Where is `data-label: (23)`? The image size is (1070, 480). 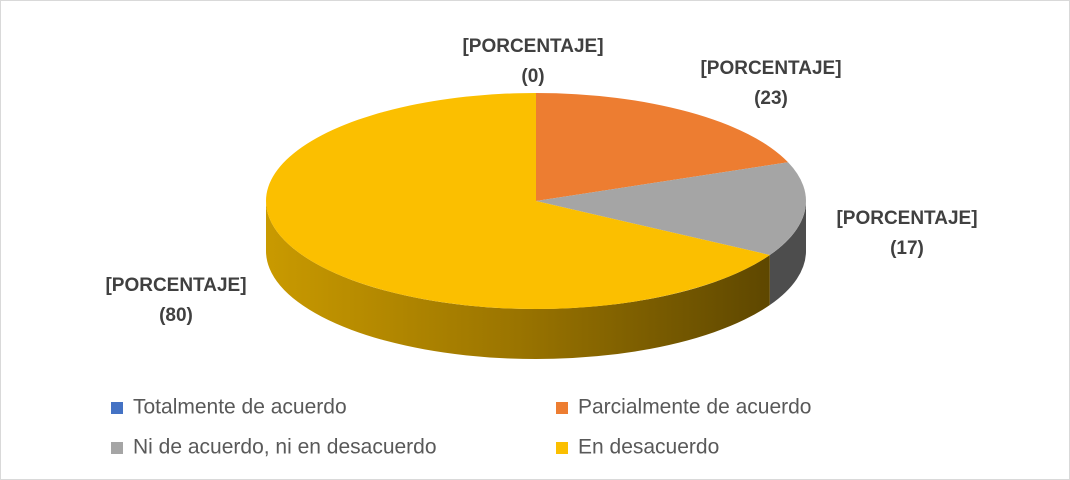
data-label: (23) is located at coordinates (771, 98).